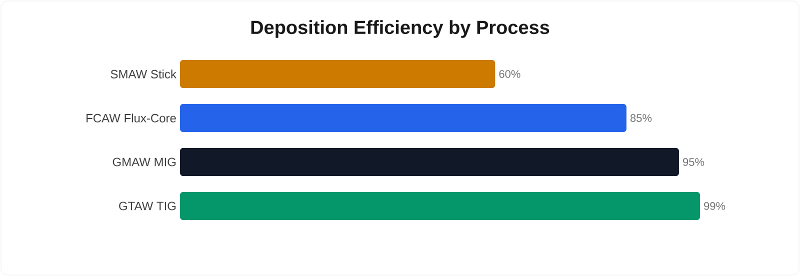  What do you see at coordinates (715, 206) in the screenshot?
I see `data-label: 99%` at bounding box center [715, 206].